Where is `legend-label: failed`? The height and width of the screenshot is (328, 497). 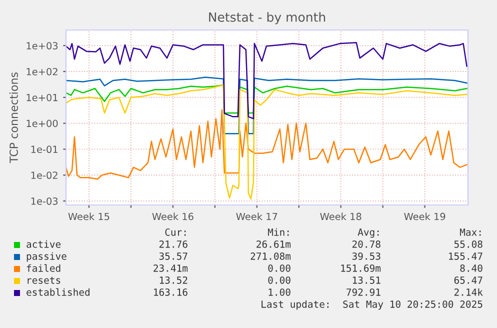 legend-label: failed is located at coordinates (43, 268).